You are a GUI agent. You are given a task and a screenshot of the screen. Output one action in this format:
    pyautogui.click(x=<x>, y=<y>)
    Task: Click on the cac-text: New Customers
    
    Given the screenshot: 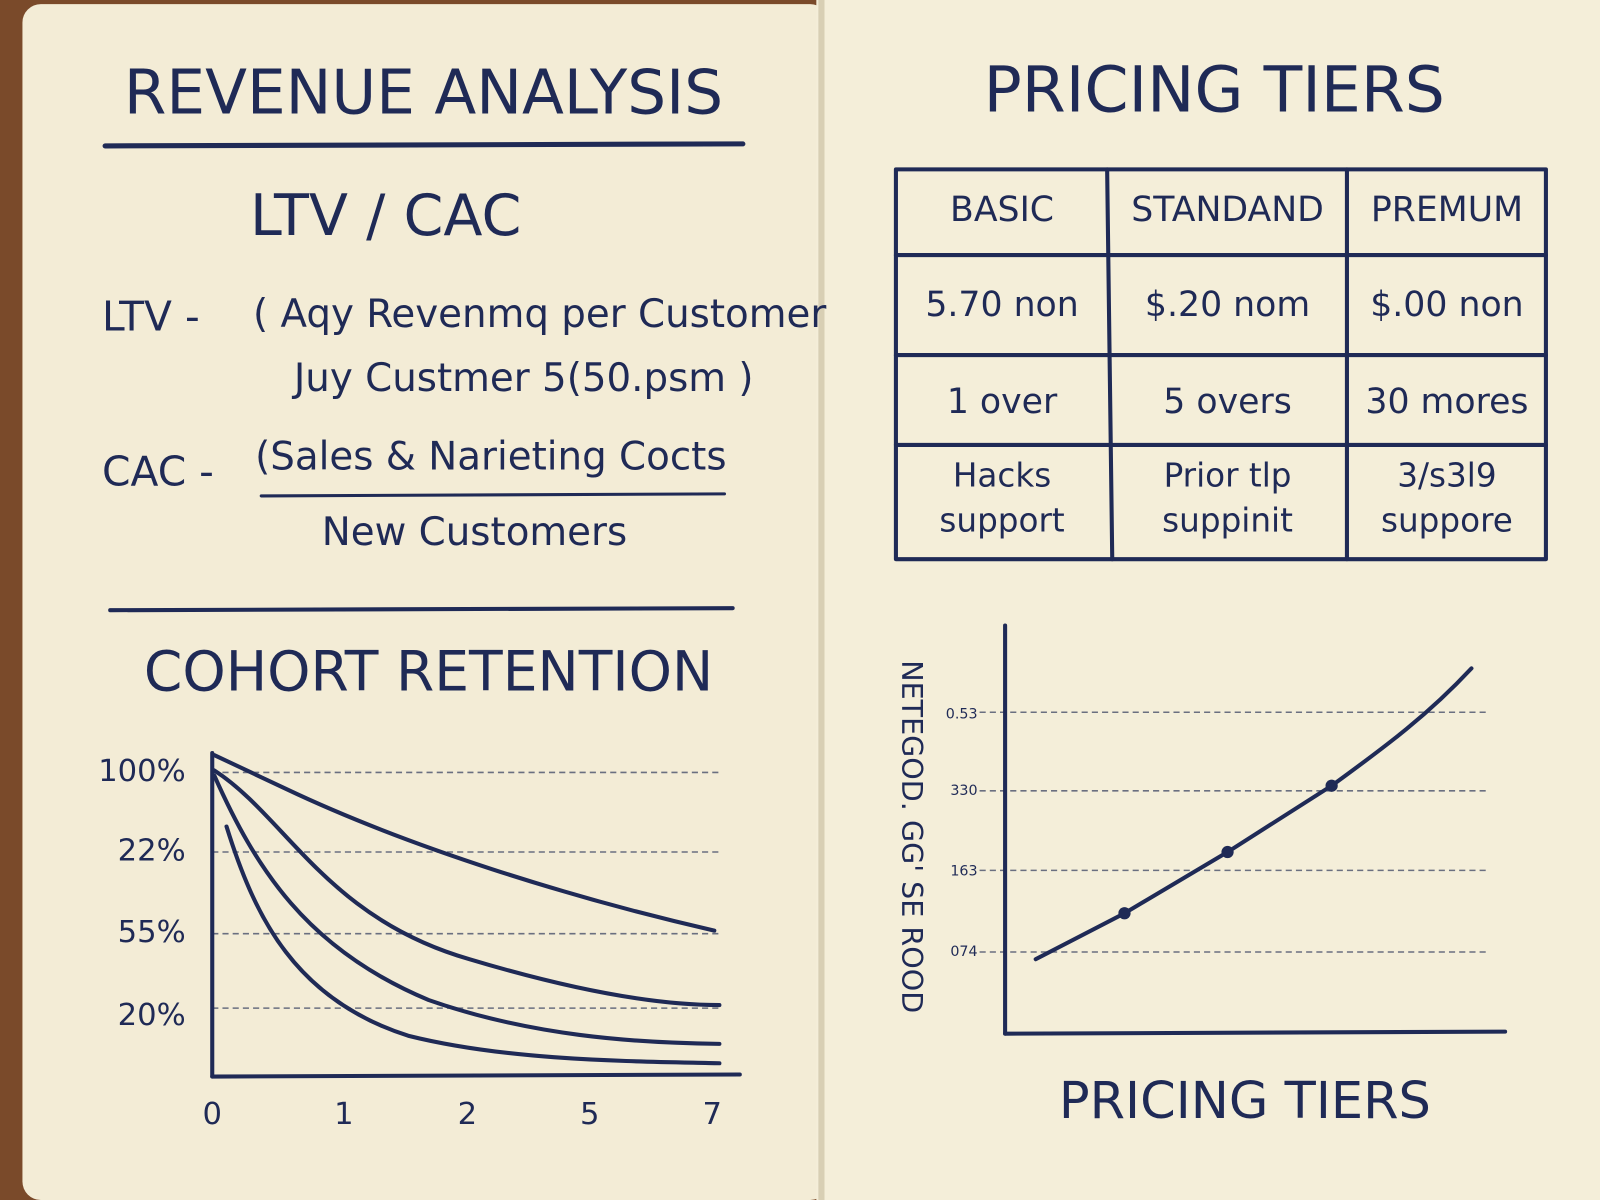 What is the action you would take?
    pyautogui.click(x=474, y=532)
    